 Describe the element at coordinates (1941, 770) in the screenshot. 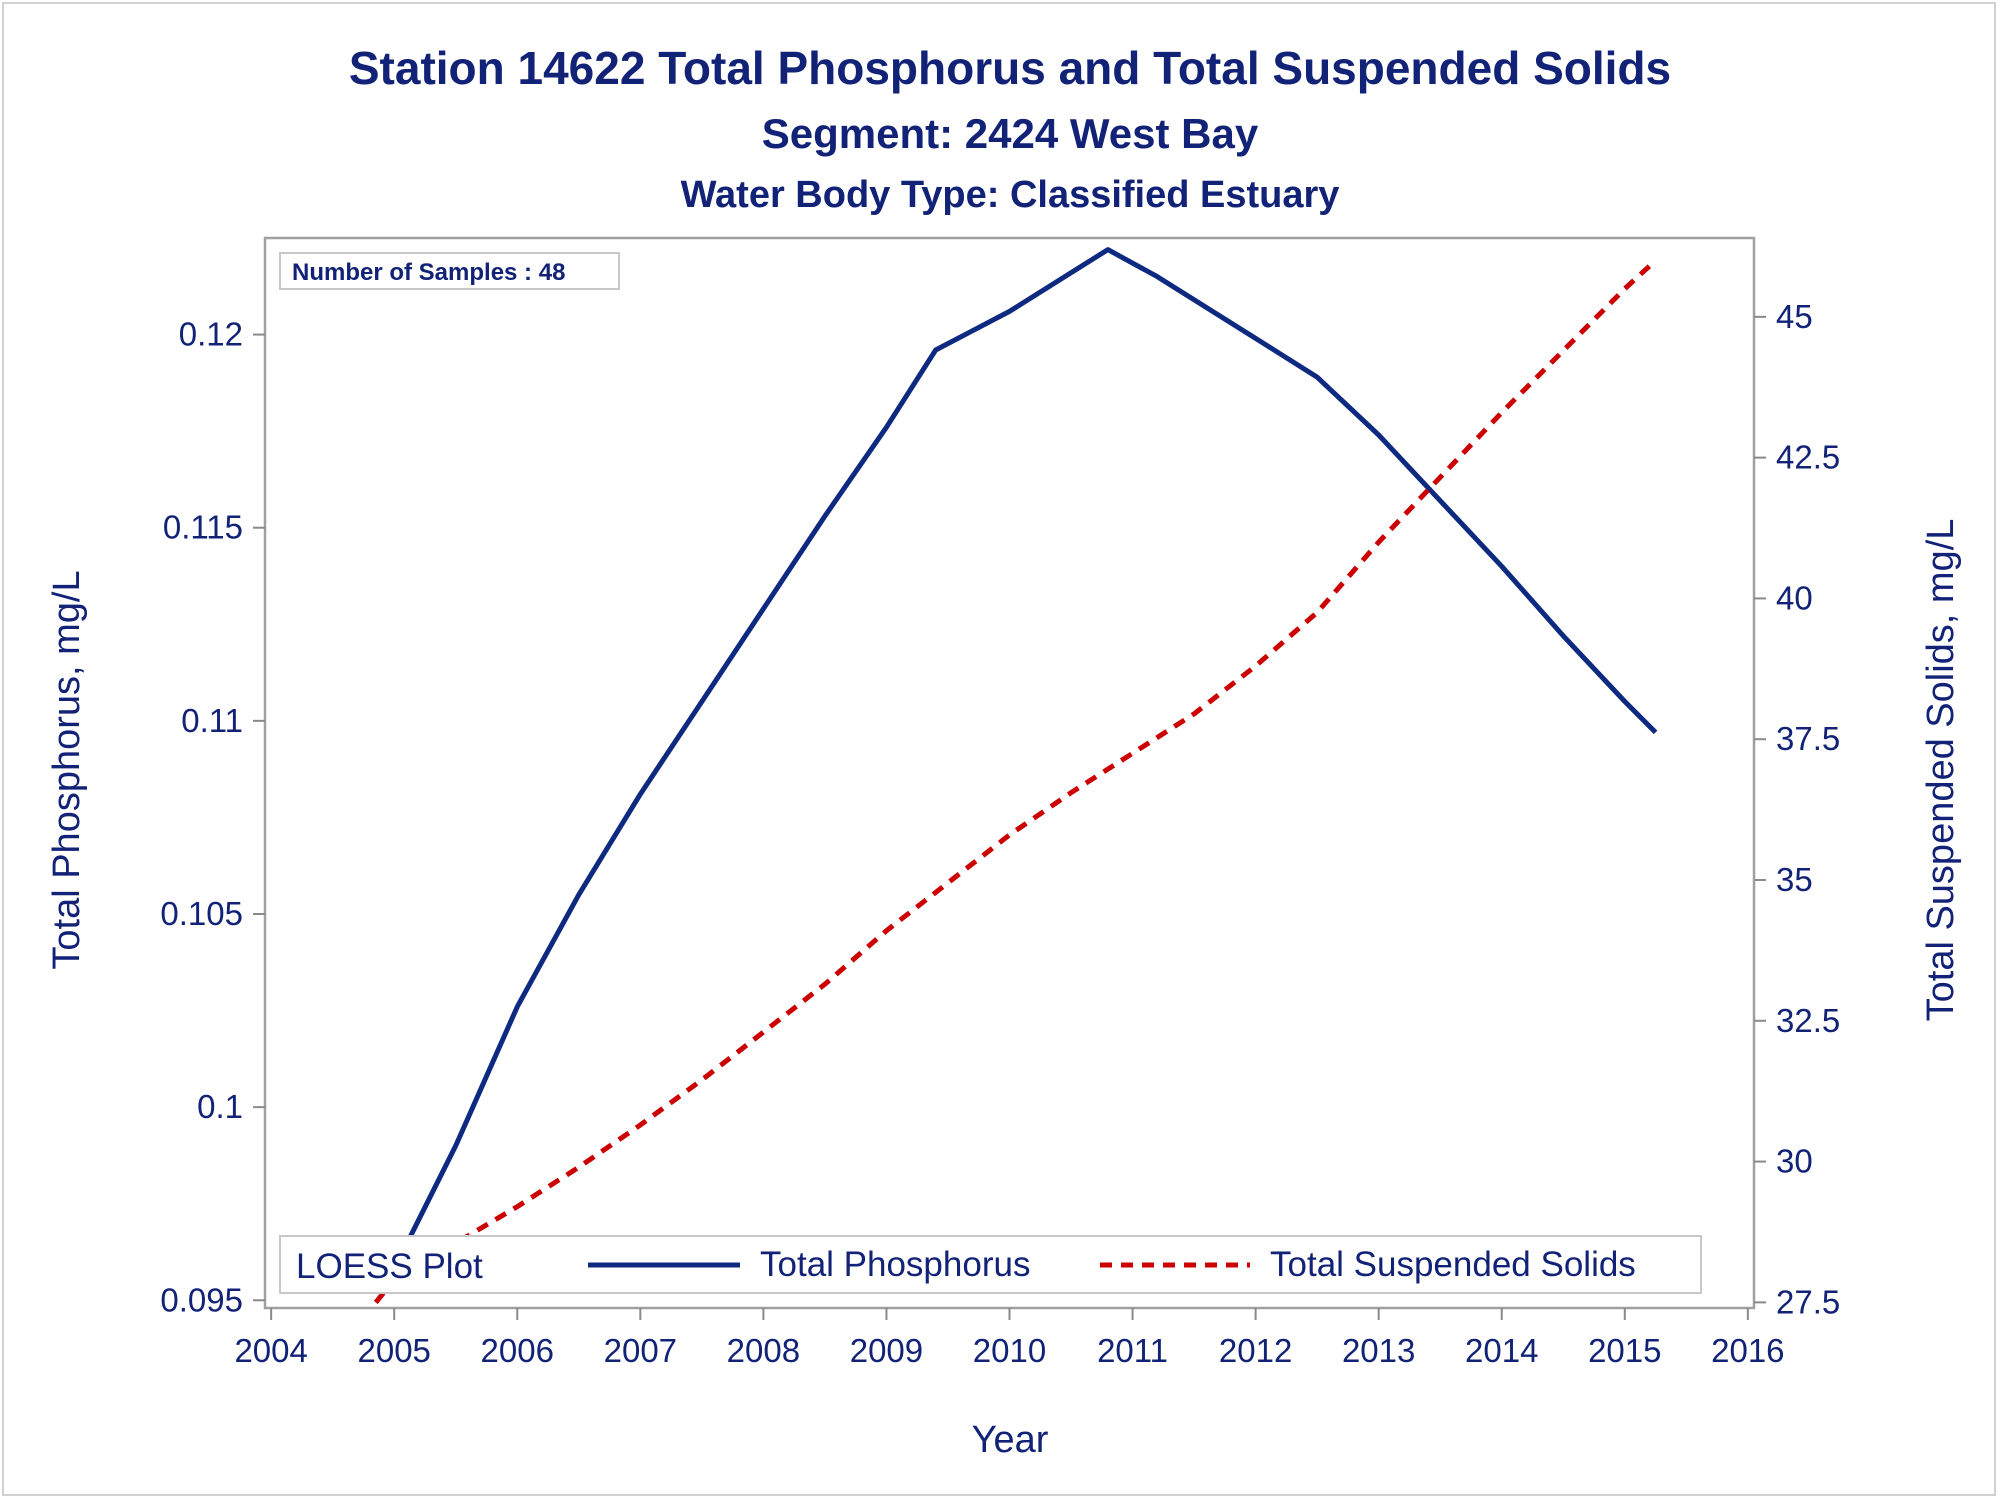

I see `y2-axis-label: Total Suspended Solids, mg/L` at that location.